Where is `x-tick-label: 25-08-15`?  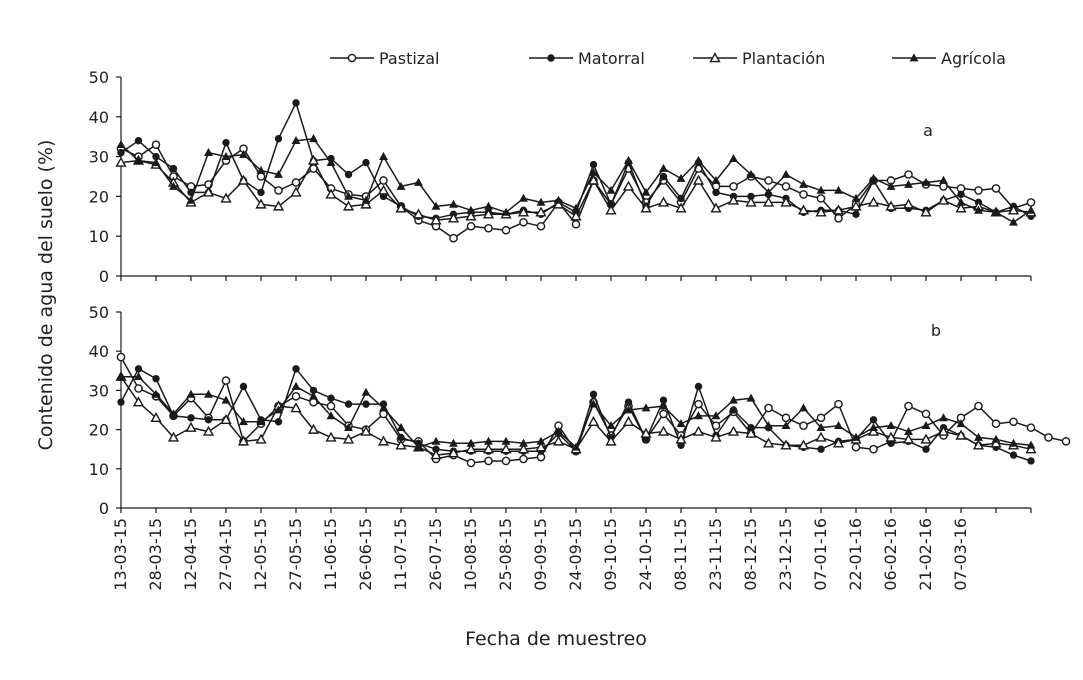 x-tick-label: 25-08-15 is located at coordinates (505, 554).